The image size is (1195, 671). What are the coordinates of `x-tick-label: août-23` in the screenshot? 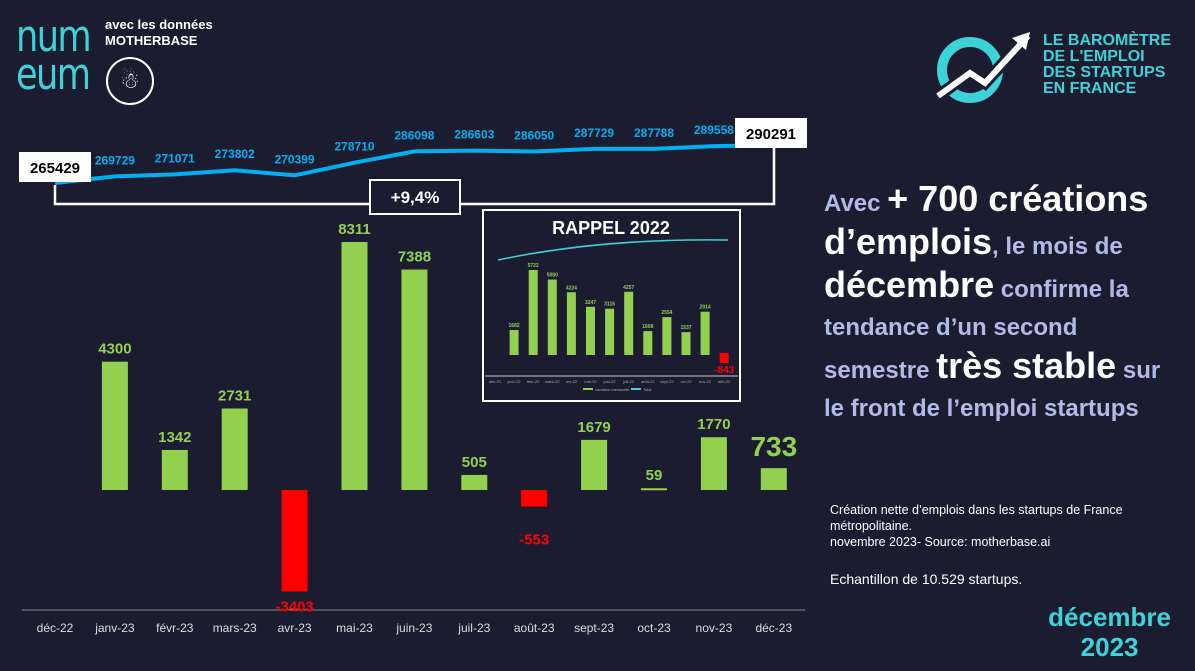 It's located at (534, 628).